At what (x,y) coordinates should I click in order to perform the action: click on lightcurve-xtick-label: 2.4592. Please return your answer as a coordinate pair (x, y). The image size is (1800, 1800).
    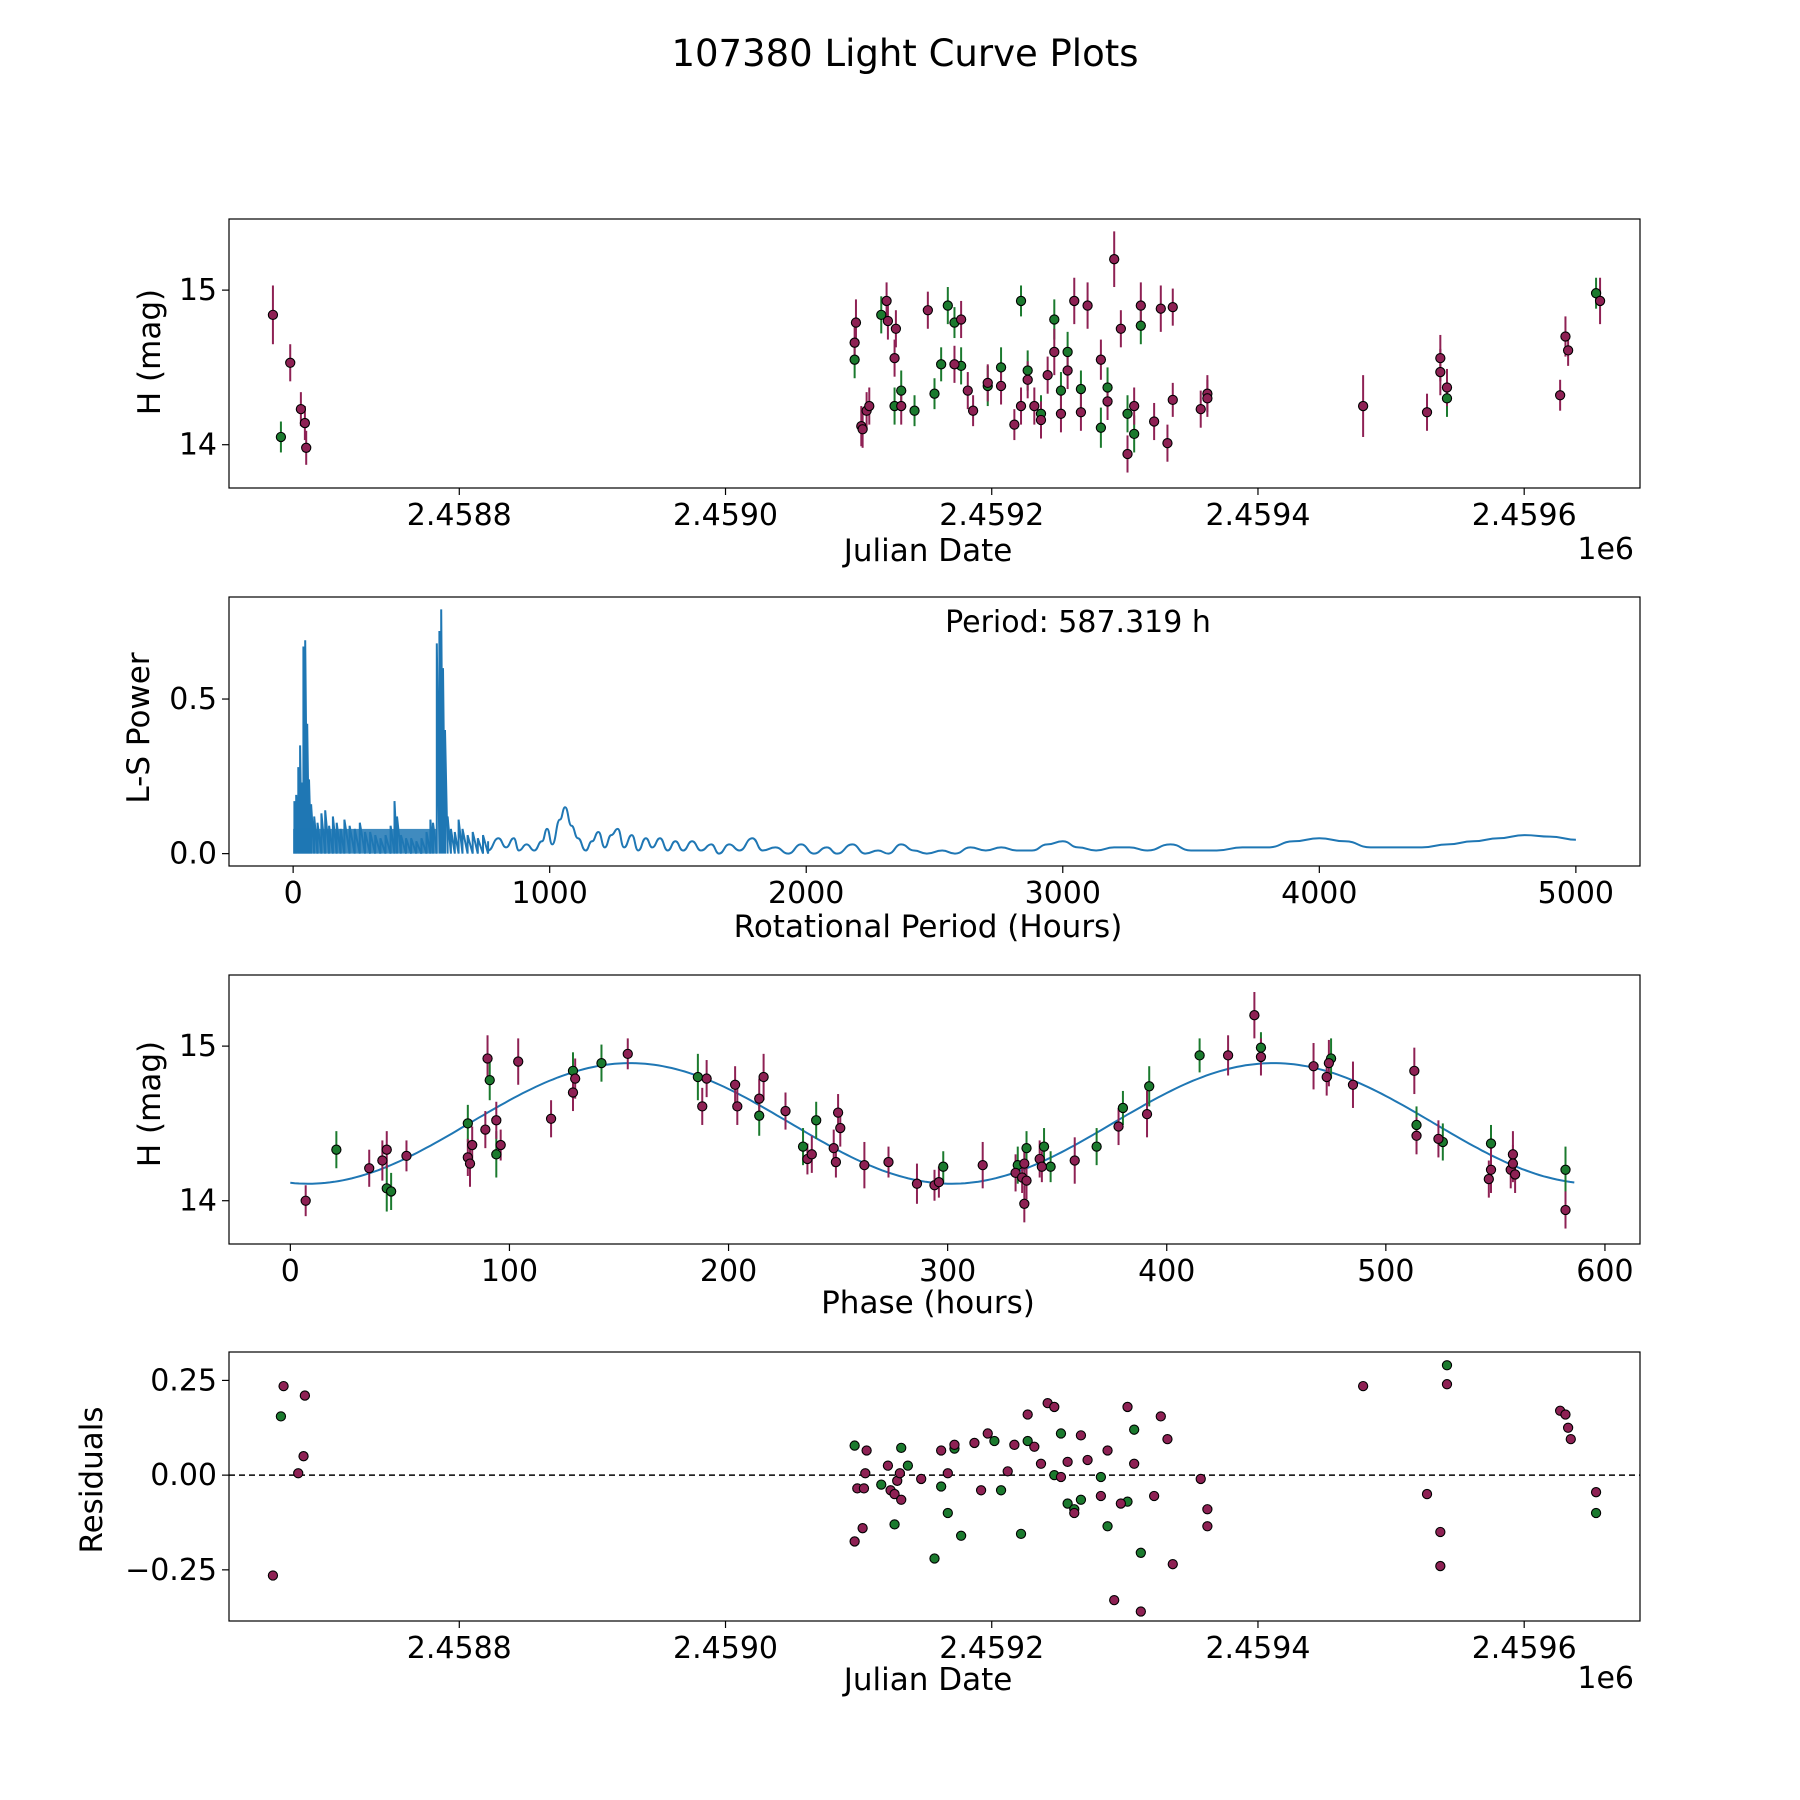
    Looking at the image, I should click on (991, 515).